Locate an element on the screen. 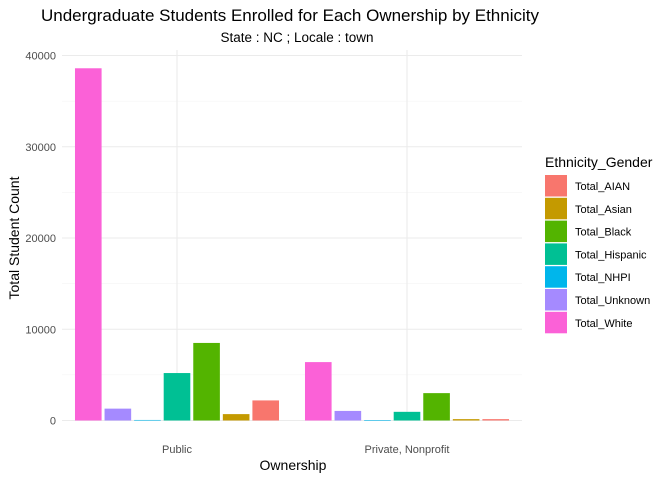 The height and width of the screenshot is (480, 672). y-axis-title: Total Student Count is located at coordinates (14, 237).